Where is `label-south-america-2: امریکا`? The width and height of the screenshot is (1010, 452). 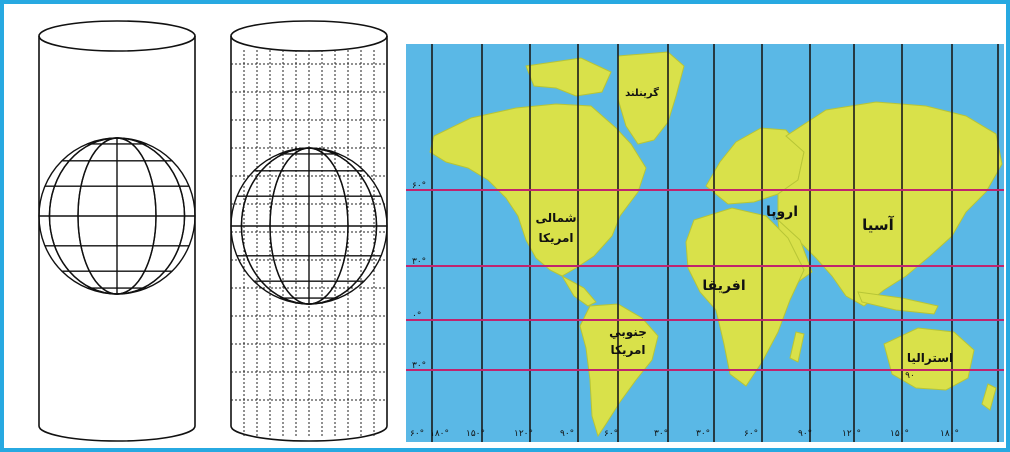 label-south-america-2: امریکا is located at coordinates (628, 350).